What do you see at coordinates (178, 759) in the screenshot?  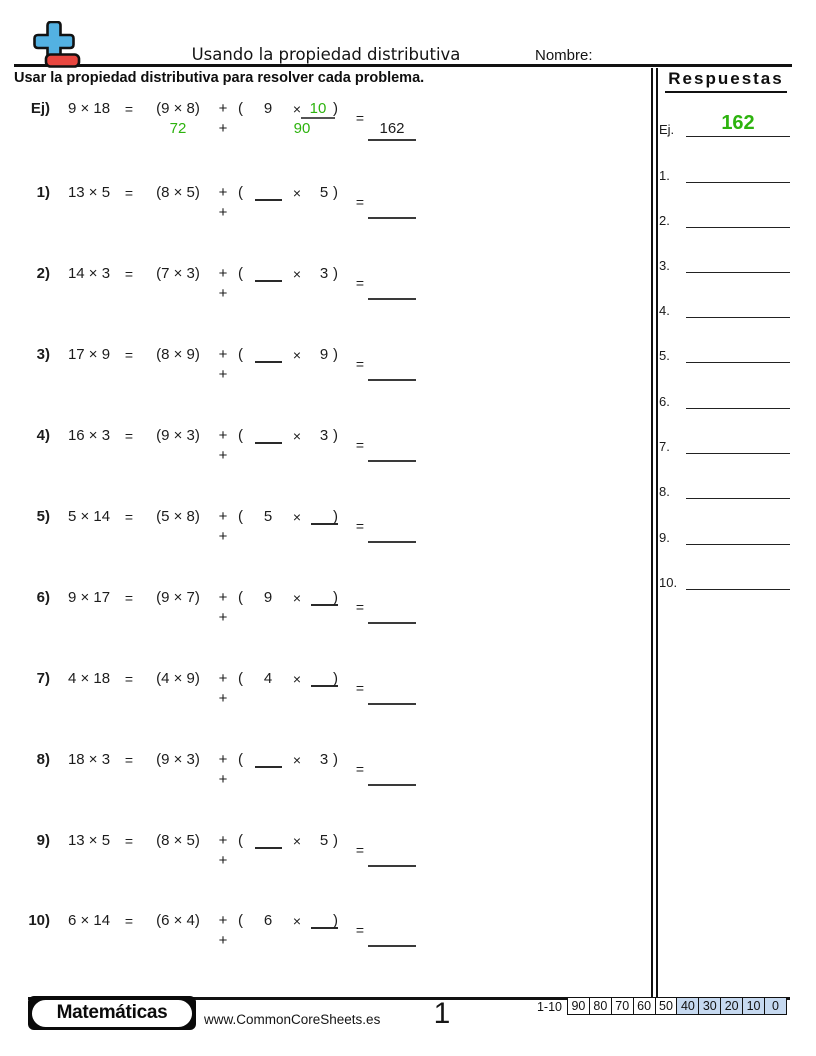 I see `first-group: (9 × 3)` at bounding box center [178, 759].